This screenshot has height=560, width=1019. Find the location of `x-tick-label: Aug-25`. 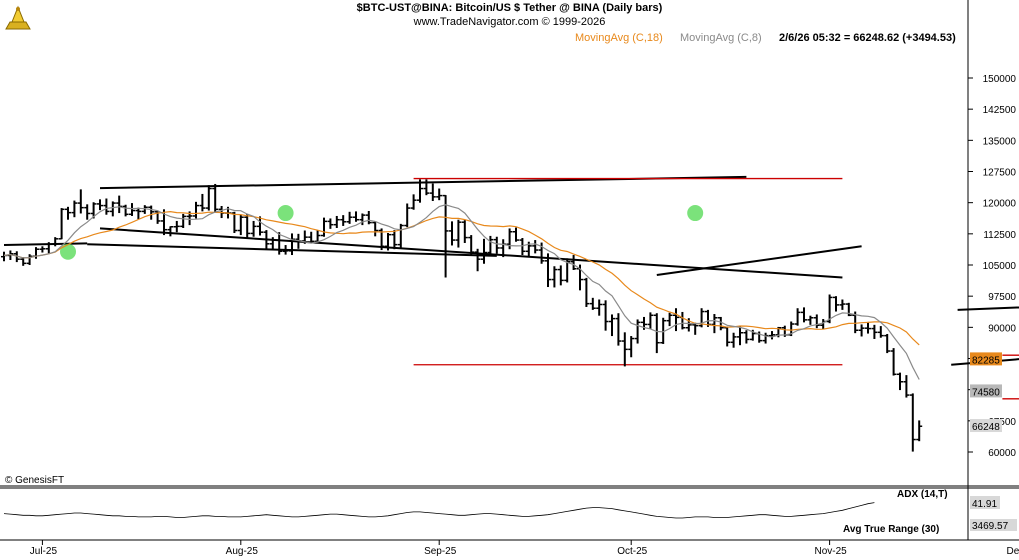

x-tick-label: Aug-25 is located at coordinates (242, 551).